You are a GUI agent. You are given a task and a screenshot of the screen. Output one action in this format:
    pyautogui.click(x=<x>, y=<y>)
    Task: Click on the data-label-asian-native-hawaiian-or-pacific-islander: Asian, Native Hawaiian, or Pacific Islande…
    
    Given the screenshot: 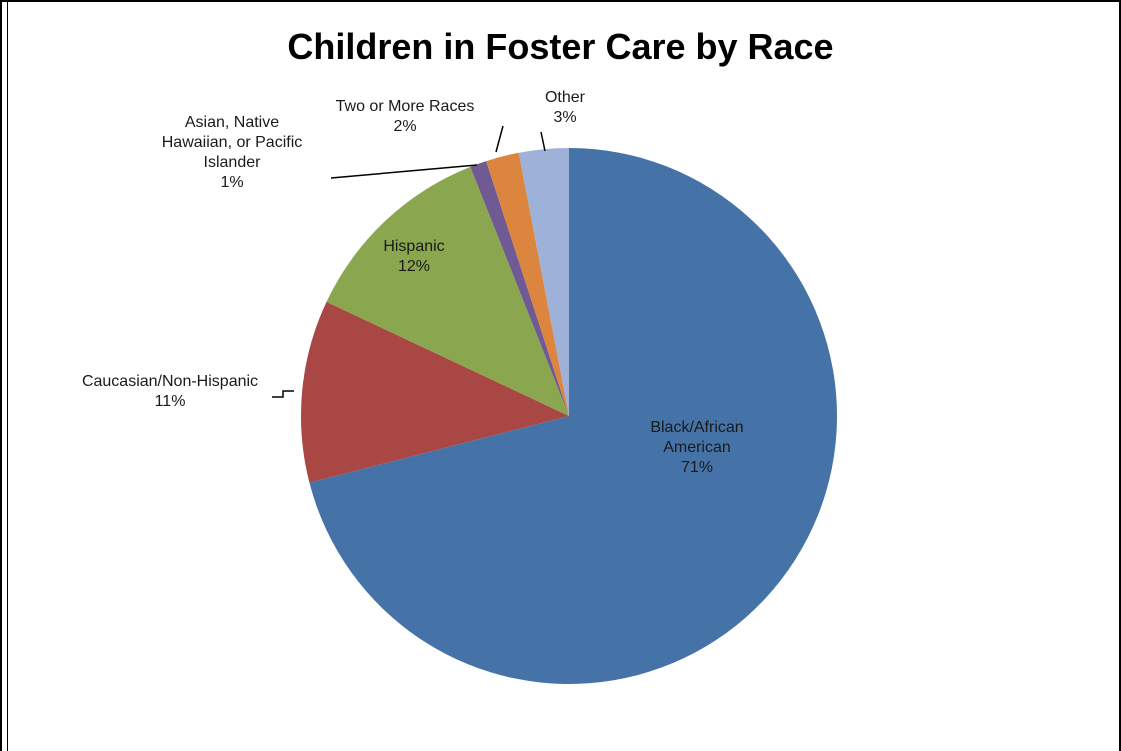 What is the action you would take?
    pyautogui.click(x=232, y=152)
    